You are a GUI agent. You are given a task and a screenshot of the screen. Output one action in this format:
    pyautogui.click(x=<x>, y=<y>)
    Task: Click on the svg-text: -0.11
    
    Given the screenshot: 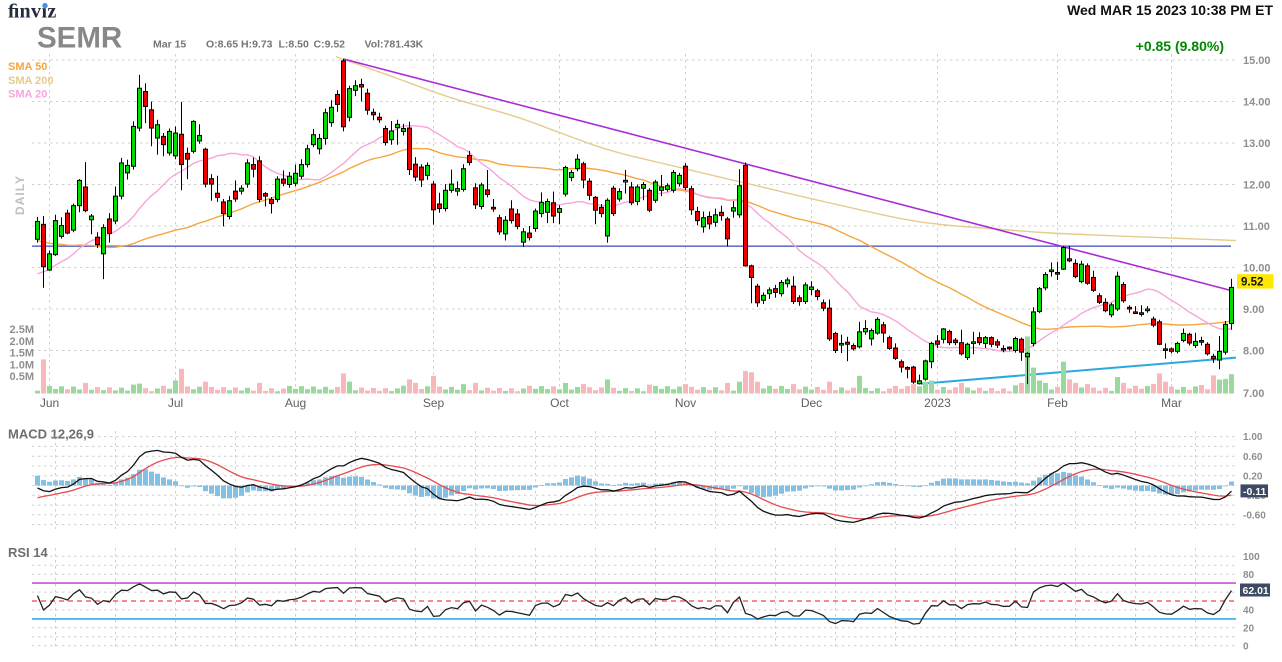 What is the action you would take?
    pyautogui.click(x=1255, y=492)
    